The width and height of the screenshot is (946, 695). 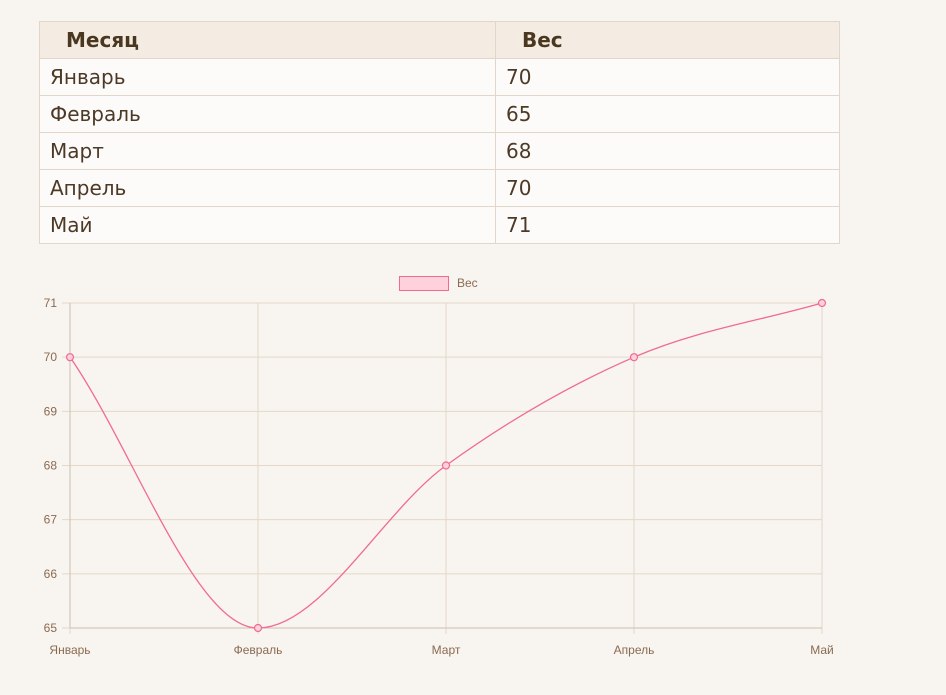 What do you see at coordinates (267, 225) in the screenshot?
I see `table-cell-month: Май` at bounding box center [267, 225].